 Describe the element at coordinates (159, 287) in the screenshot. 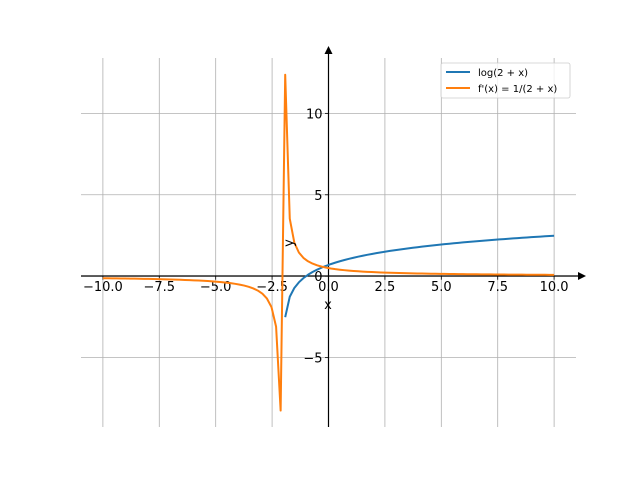

I see `x-tick-label: −7.5` at that location.